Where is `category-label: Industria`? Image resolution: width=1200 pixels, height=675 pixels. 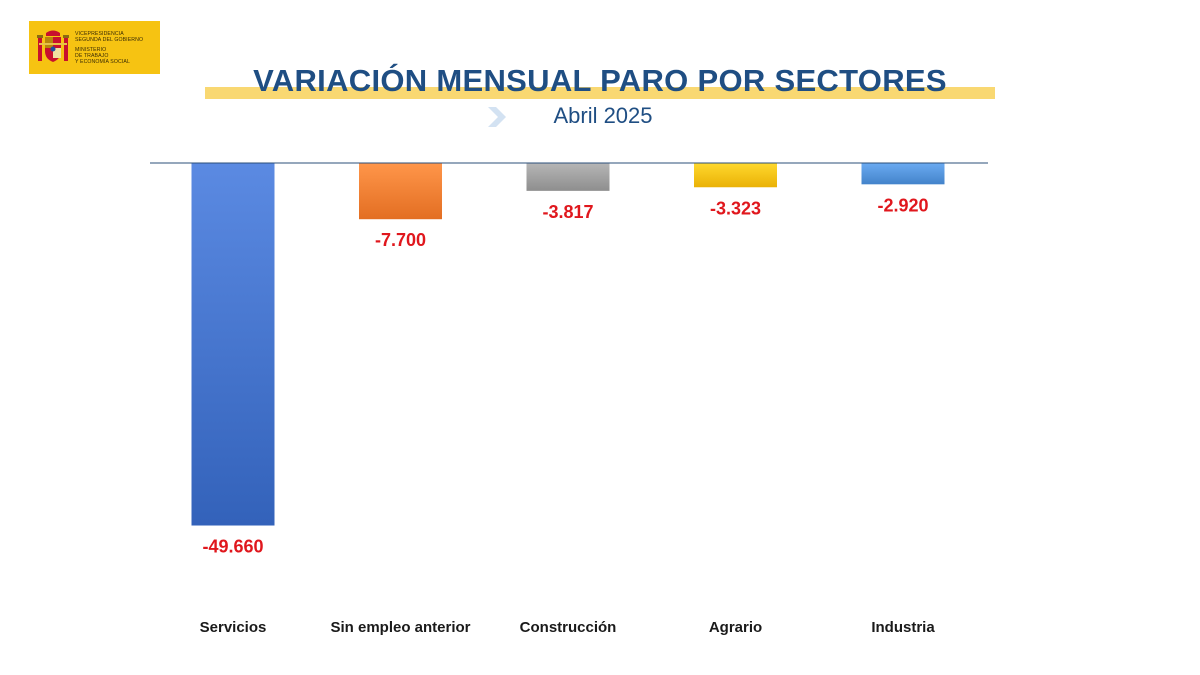 category-label: Industria is located at coordinates (903, 627).